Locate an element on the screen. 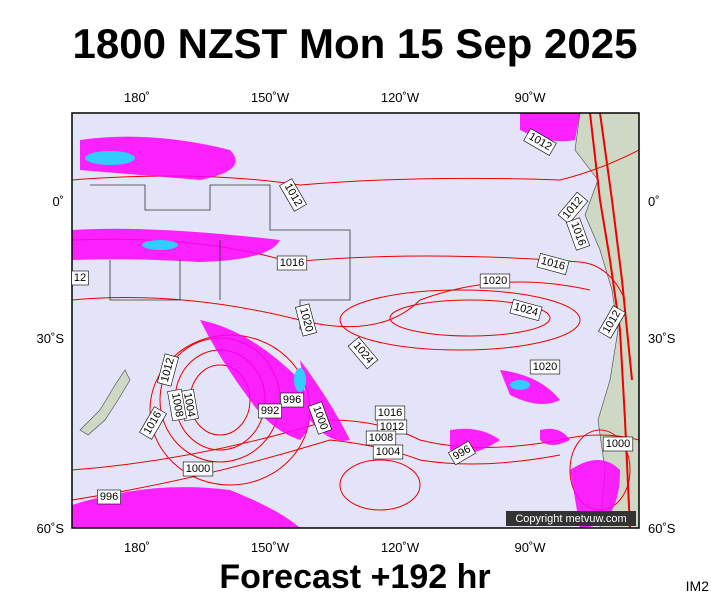  isobar-label: 1004 is located at coordinates (388, 452).